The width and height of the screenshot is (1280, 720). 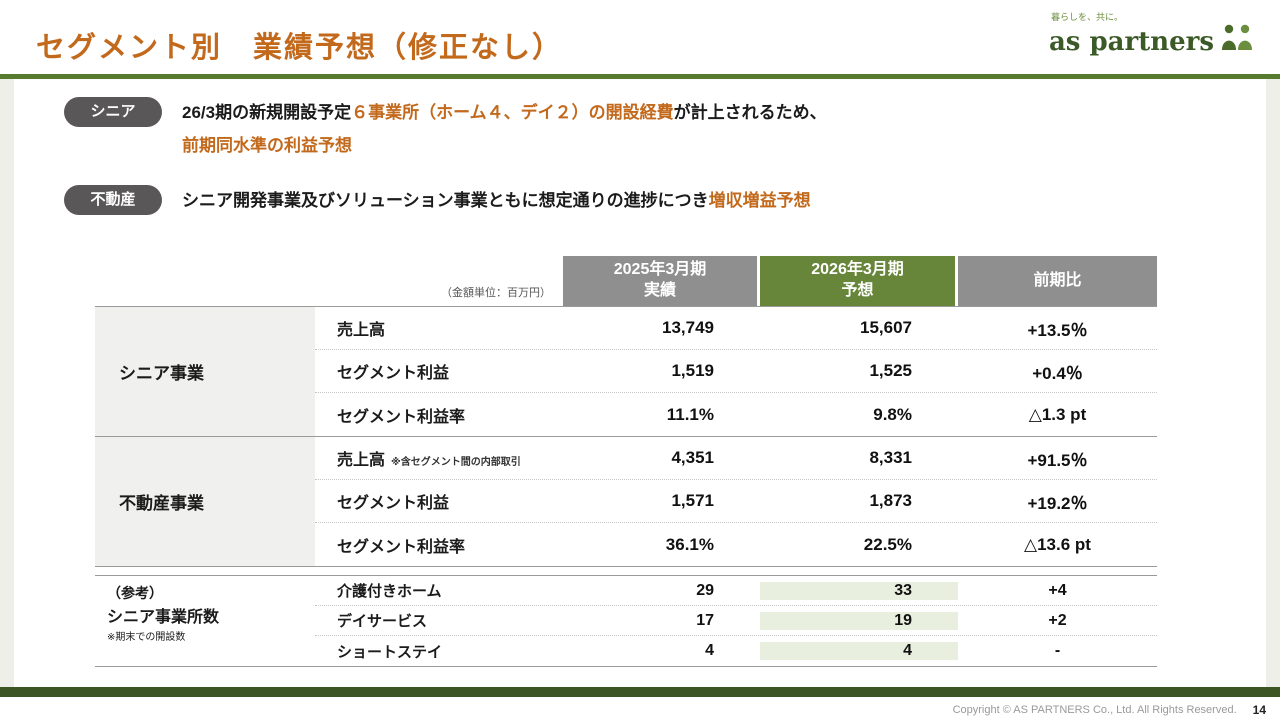 I want to click on value-2026: 15,607, so click(x=886, y=327).